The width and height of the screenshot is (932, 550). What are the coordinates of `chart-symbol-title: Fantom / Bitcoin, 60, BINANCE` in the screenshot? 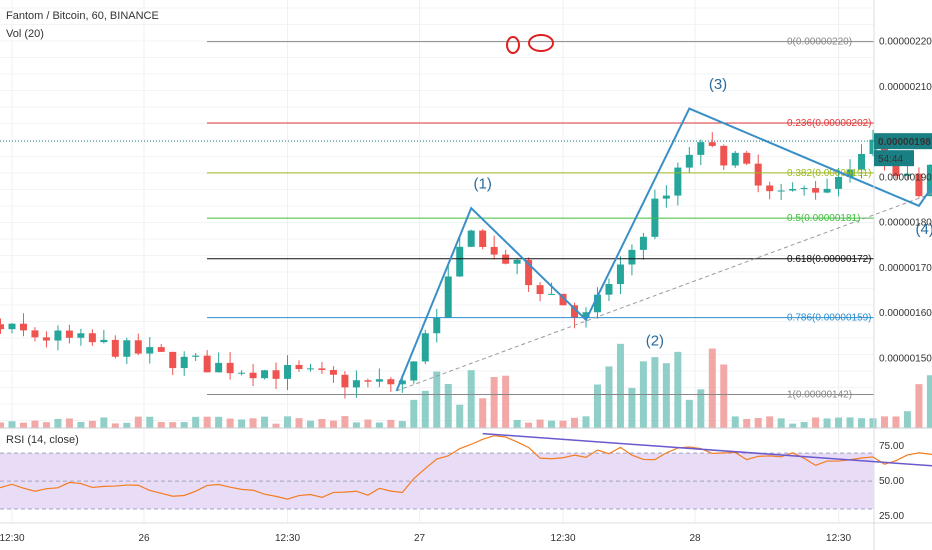 It's located at (82, 16).